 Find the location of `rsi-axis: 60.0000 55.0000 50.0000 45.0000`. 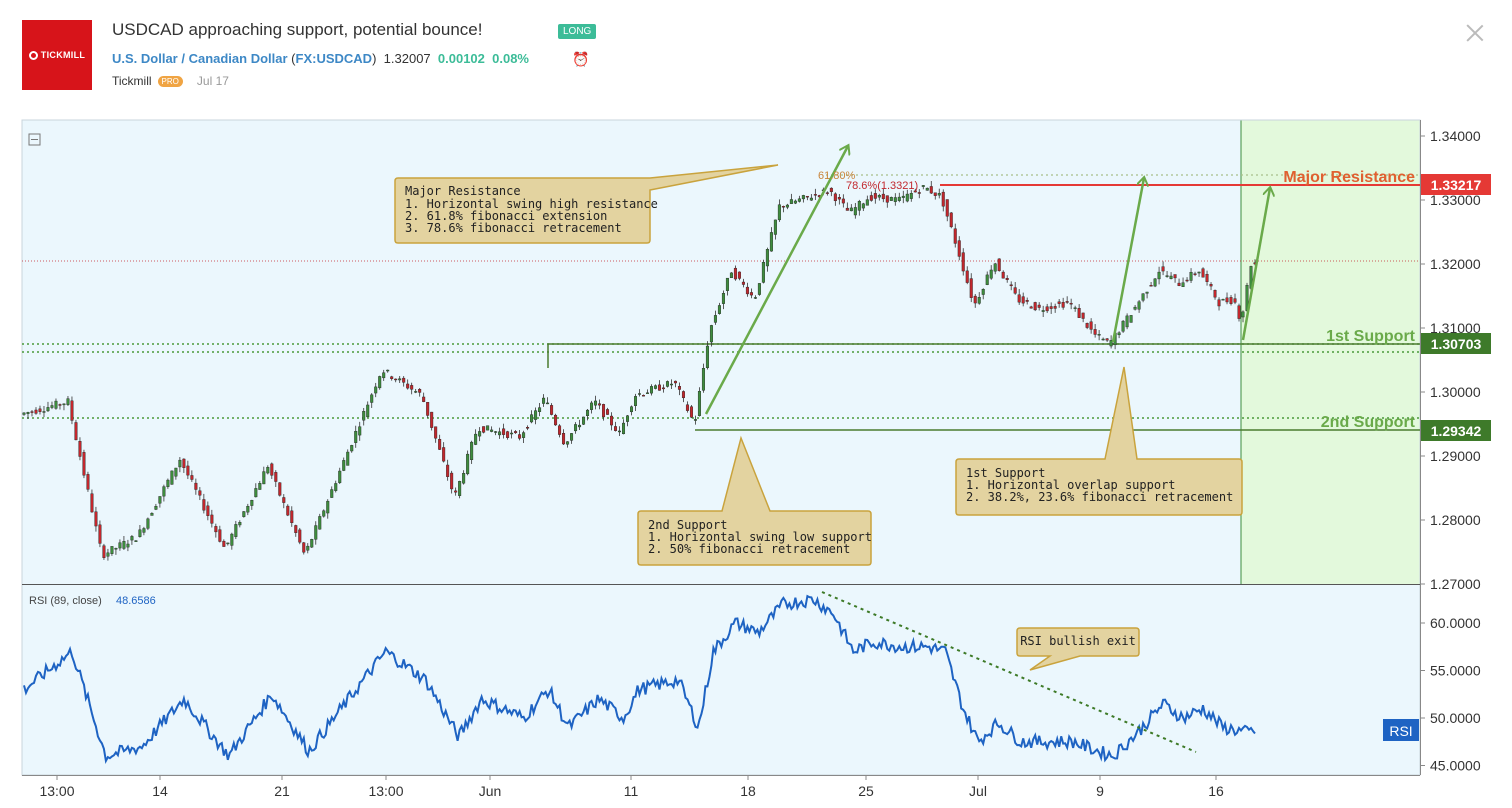

rsi-axis: 60.0000 55.0000 50.0000 45.0000 is located at coordinates (1450, 694).